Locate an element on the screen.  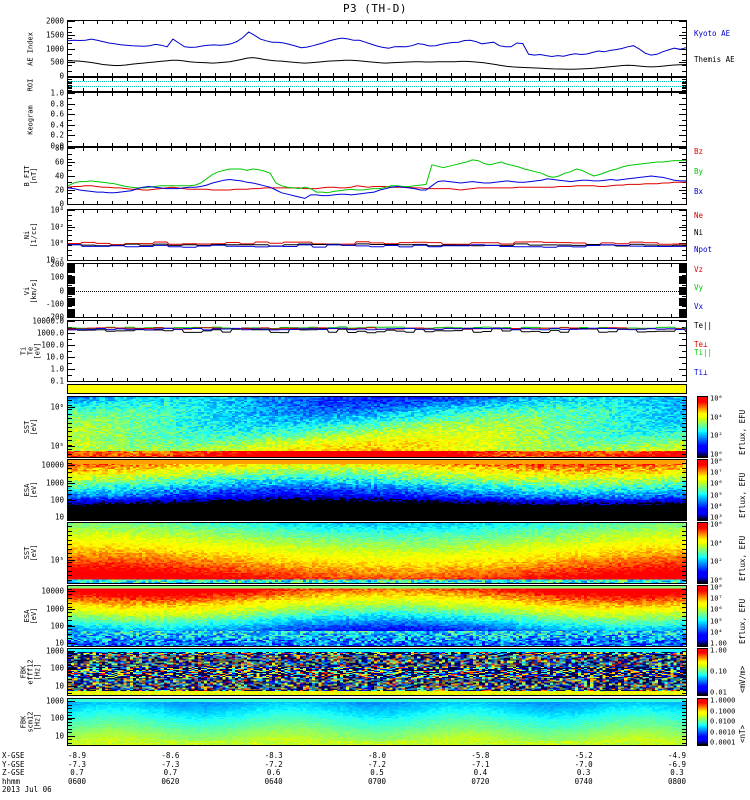
ytick-keogram-2: 0.6 is located at coordinates (57, 114).